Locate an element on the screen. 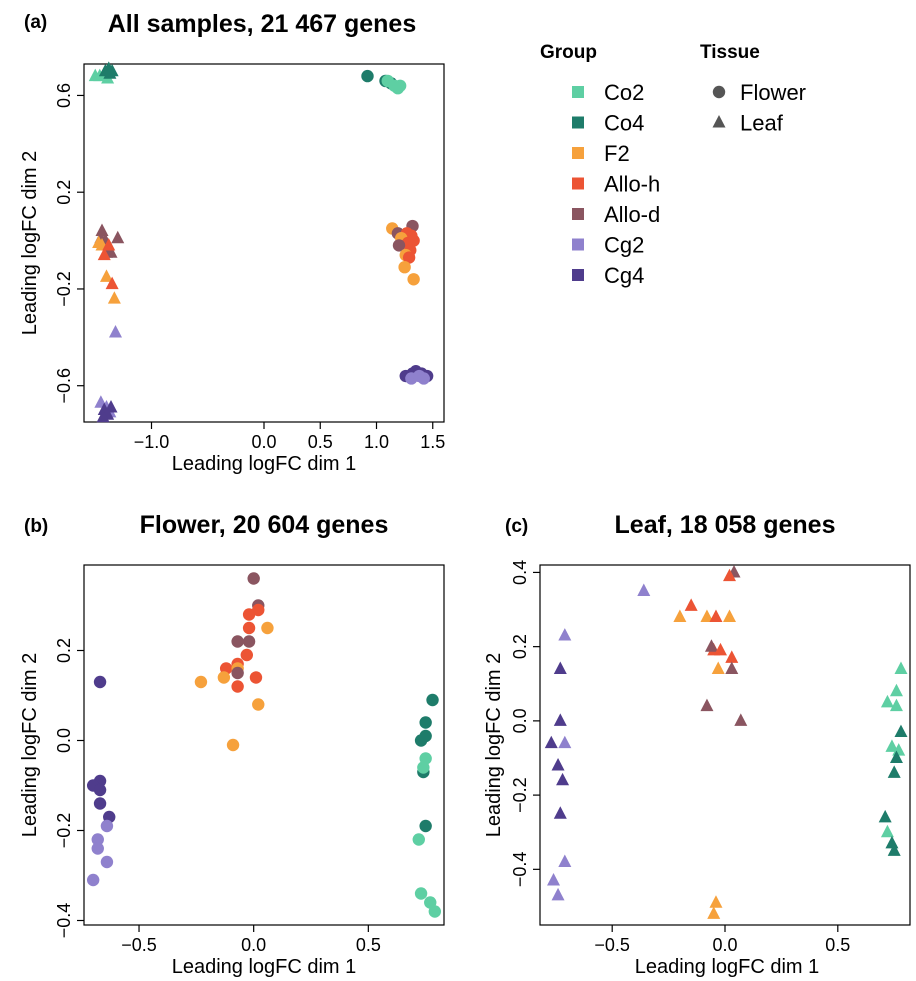  chart-title: All samples, 21 467 genes is located at coordinates (262, 24).